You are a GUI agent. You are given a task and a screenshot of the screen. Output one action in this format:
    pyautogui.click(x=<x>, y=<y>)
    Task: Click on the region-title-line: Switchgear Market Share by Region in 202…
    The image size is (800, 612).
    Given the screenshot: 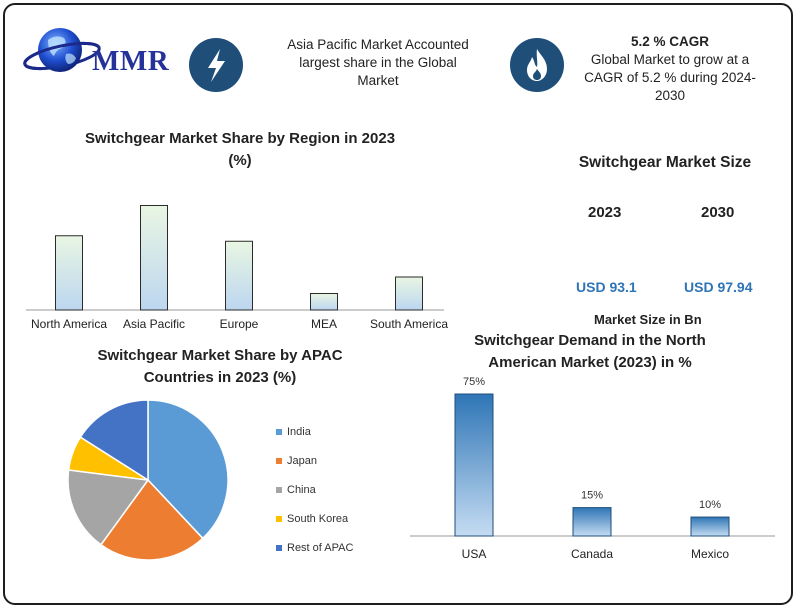 What is the action you would take?
    pyautogui.click(x=240, y=138)
    